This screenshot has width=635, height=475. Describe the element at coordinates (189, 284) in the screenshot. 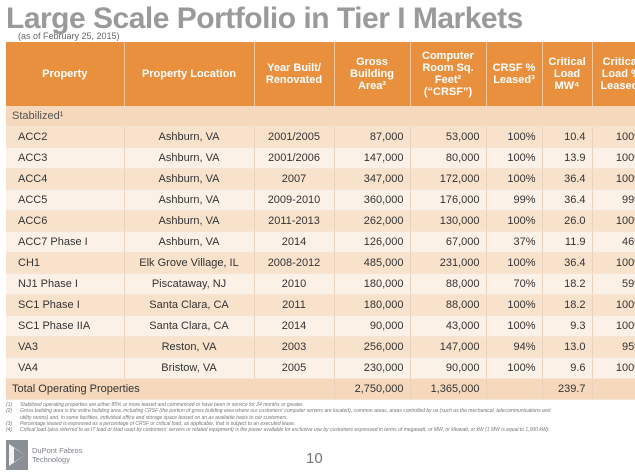

I see `table-cell: Piscataway, NJ` at that location.